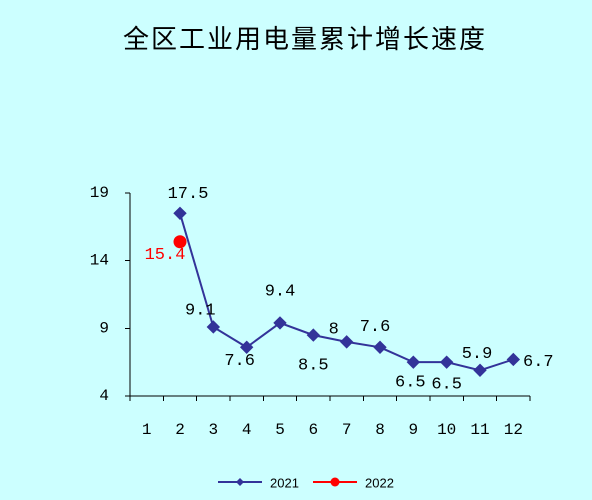 Image resolution: width=592 pixels, height=500 pixels. What do you see at coordinates (99, 193) in the screenshot?
I see `y-tick-label: 19` at bounding box center [99, 193].